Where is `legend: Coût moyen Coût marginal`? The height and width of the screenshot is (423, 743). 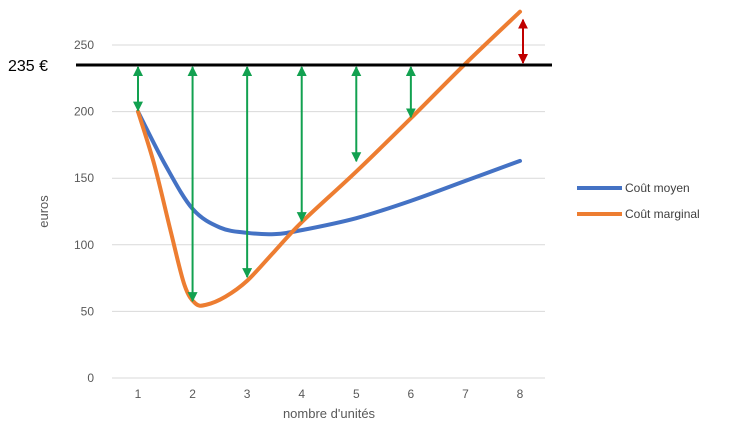
legend: Coût moyen Coût marginal is located at coordinates (638, 201).